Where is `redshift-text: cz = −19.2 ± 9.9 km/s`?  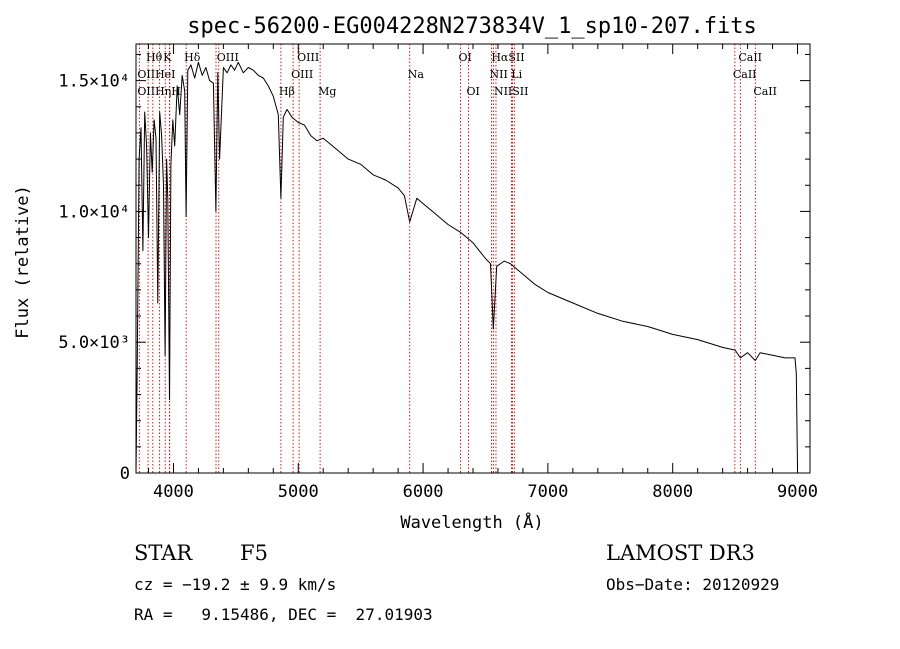
redshift-text: cz = −19.2 ± 9.9 km/s is located at coordinates (235, 584).